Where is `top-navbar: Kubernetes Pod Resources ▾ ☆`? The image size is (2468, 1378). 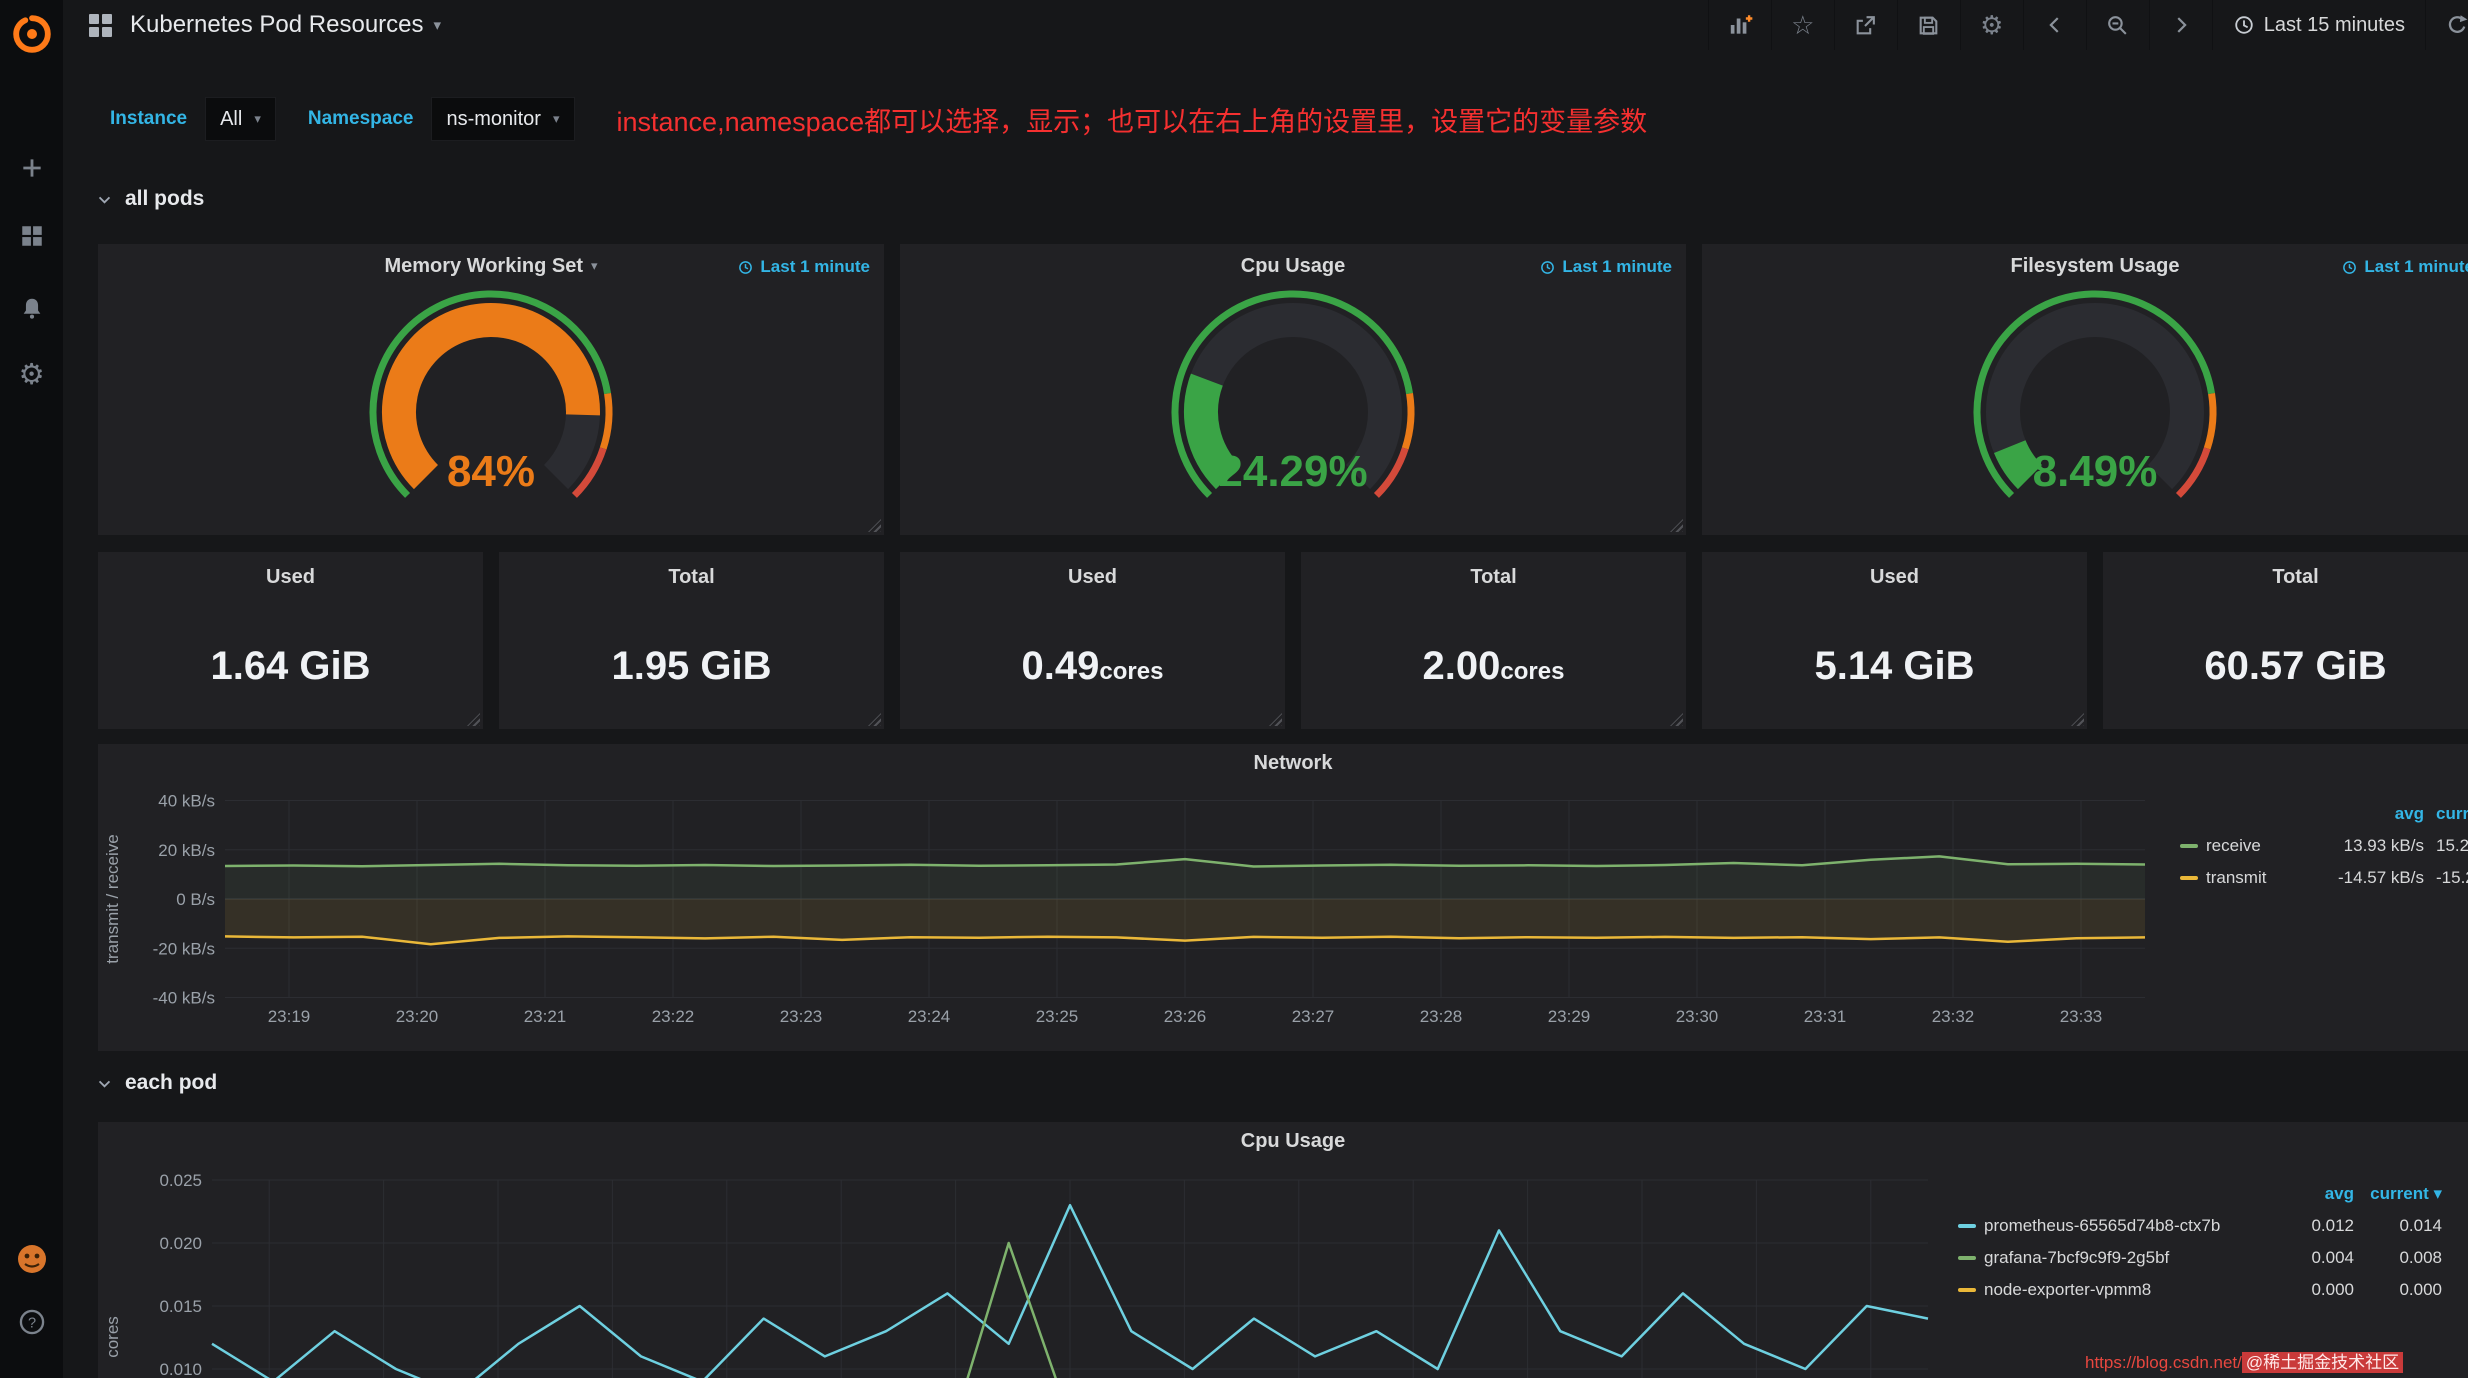 top-navbar: Kubernetes Pod Resources ▾ ☆ is located at coordinates (1265, 25).